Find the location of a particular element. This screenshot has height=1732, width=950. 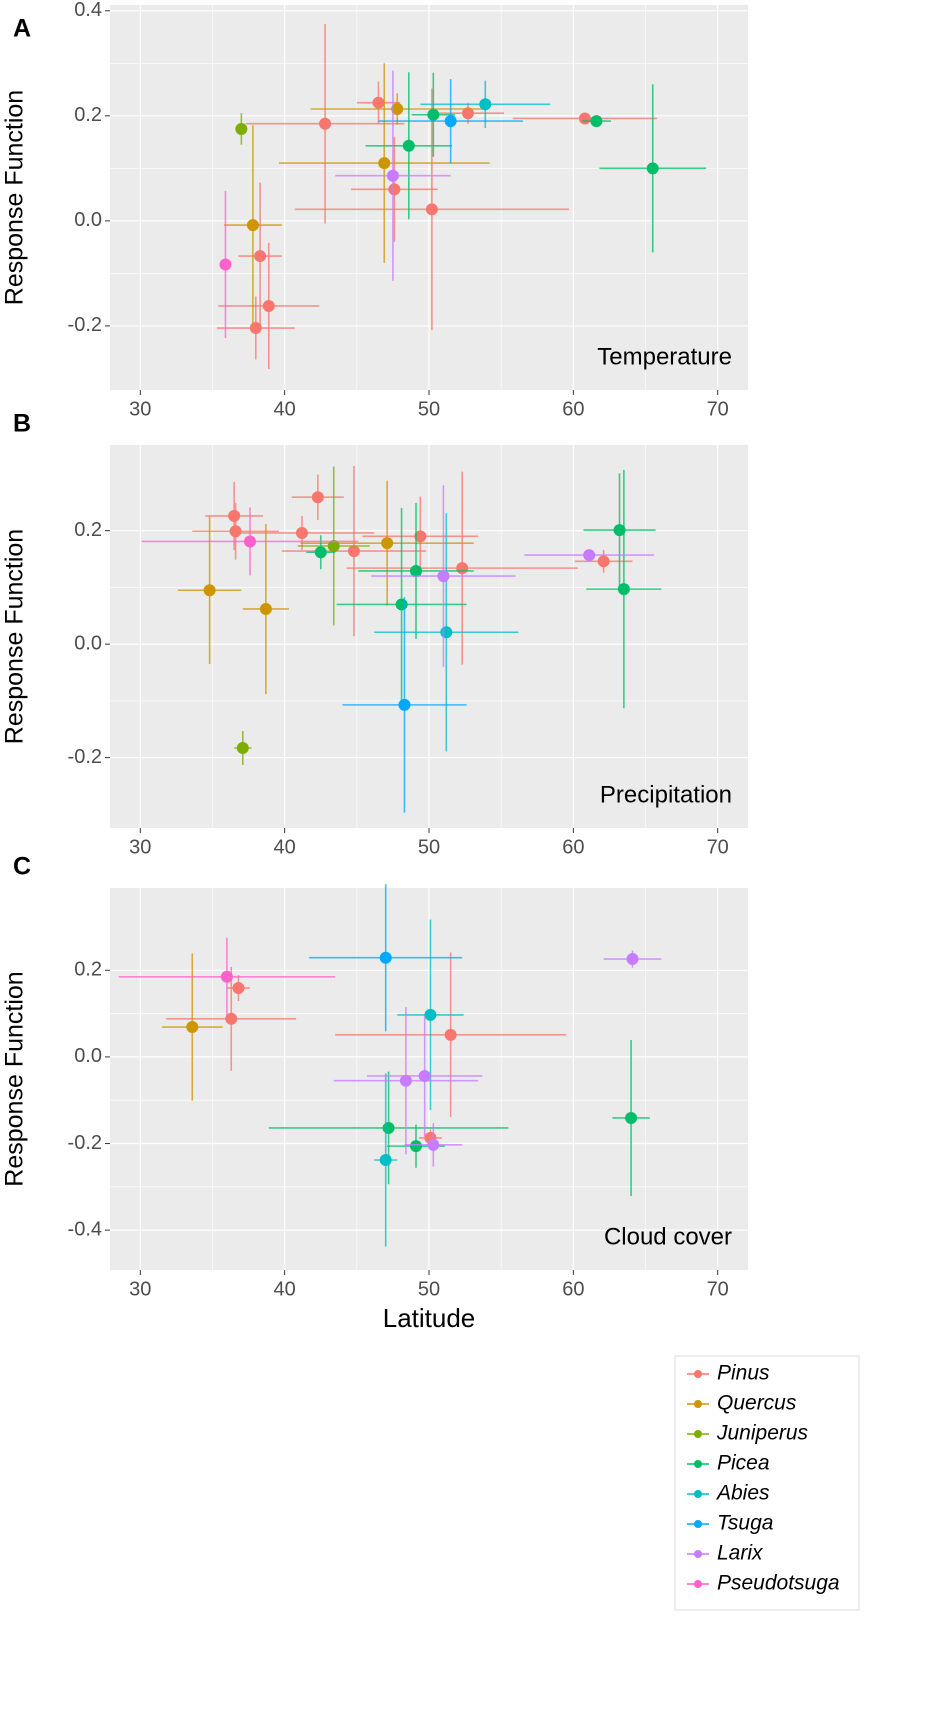

legend-label: Pseudotsuga is located at coordinates (778, 1583).